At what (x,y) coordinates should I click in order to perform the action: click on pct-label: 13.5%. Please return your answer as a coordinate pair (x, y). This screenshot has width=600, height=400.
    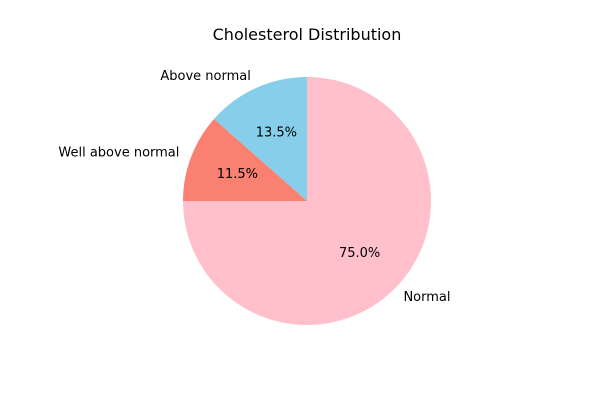
    Looking at the image, I should click on (276, 133).